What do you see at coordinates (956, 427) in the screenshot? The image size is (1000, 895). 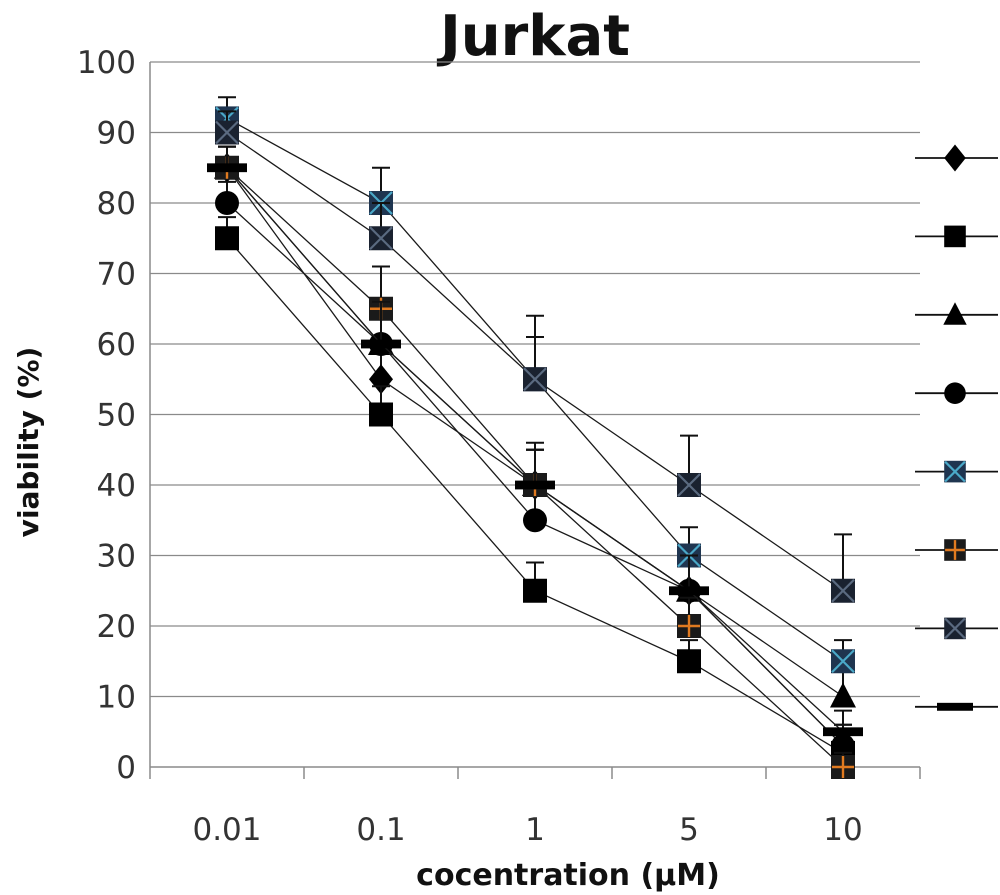 I see `legend` at bounding box center [956, 427].